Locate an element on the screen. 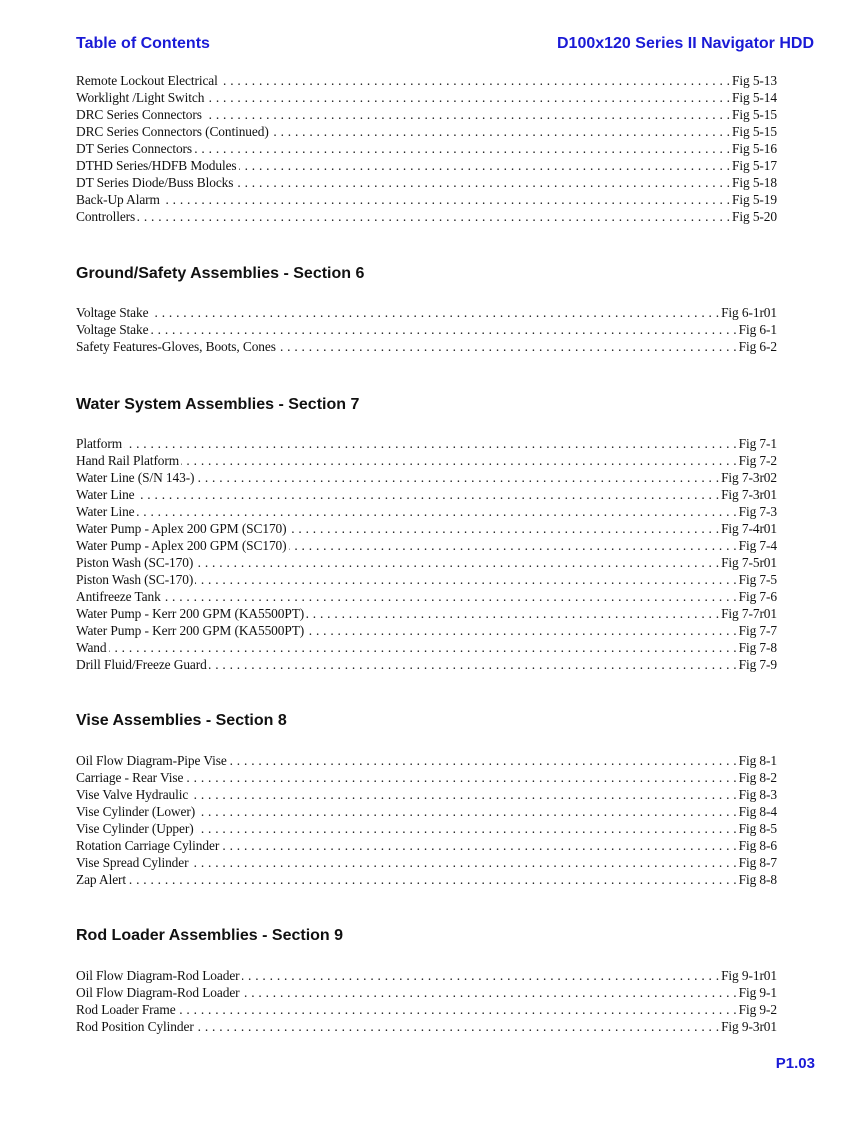 This screenshot has width=866, height=1122. entry-label: Rod Position Cylinder is located at coordinates (135, 1026).